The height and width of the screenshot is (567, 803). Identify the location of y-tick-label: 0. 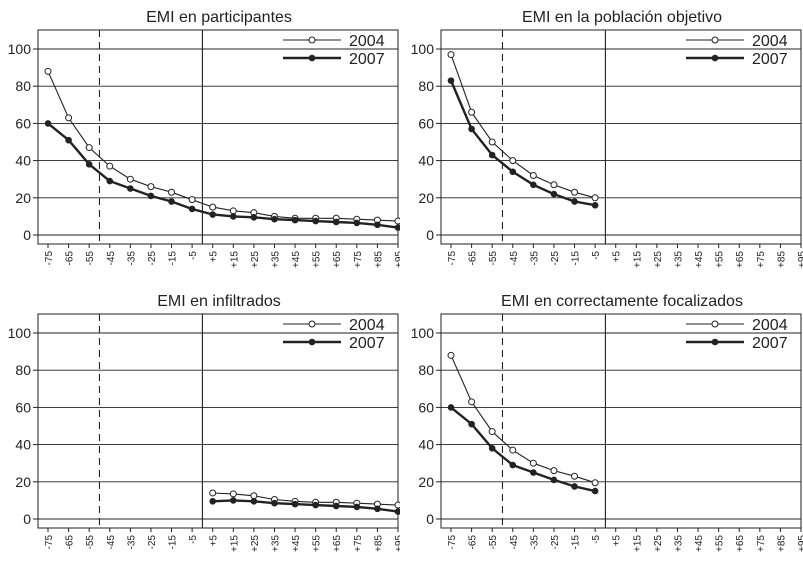
(430, 235).